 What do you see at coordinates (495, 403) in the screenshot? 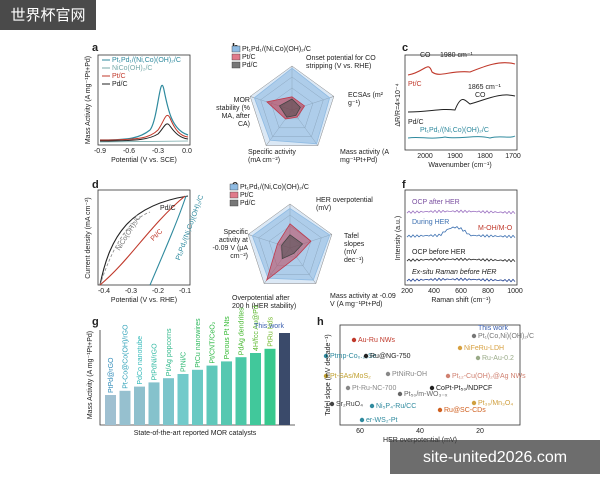
I see `point-label: Pt₃₀/Mn₃O₄` at bounding box center [495, 403].